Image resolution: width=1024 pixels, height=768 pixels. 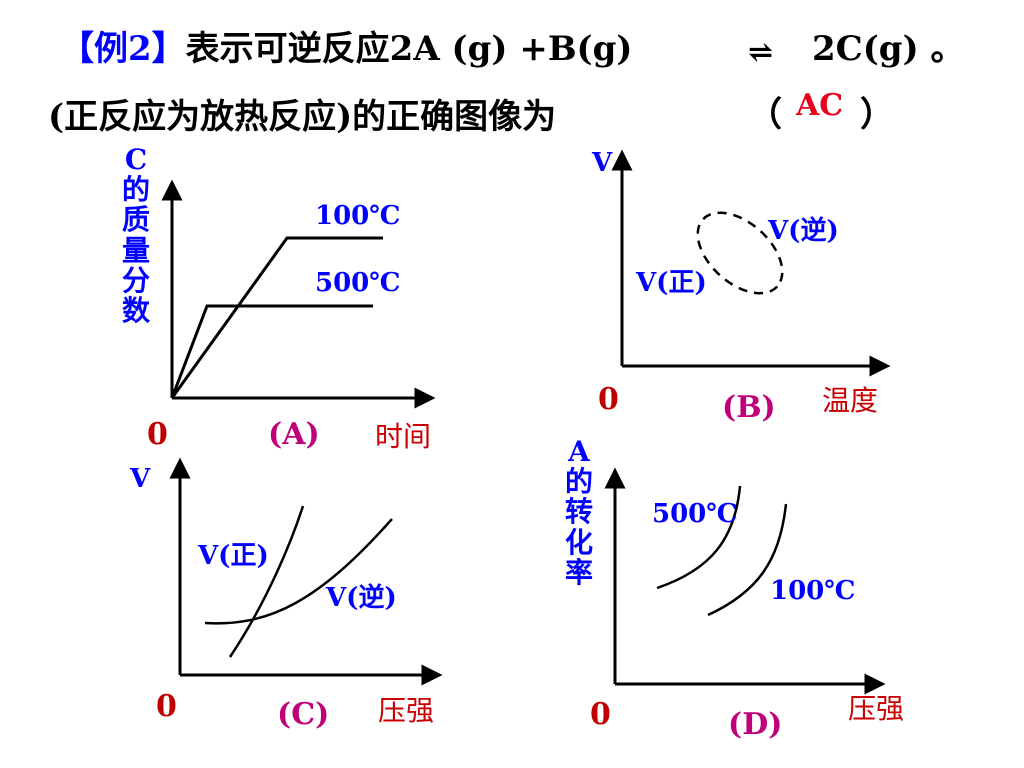 What do you see at coordinates (403, 436) in the screenshot?
I see `graph-a-x-axis-label: 时间` at bounding box center [403, 436].